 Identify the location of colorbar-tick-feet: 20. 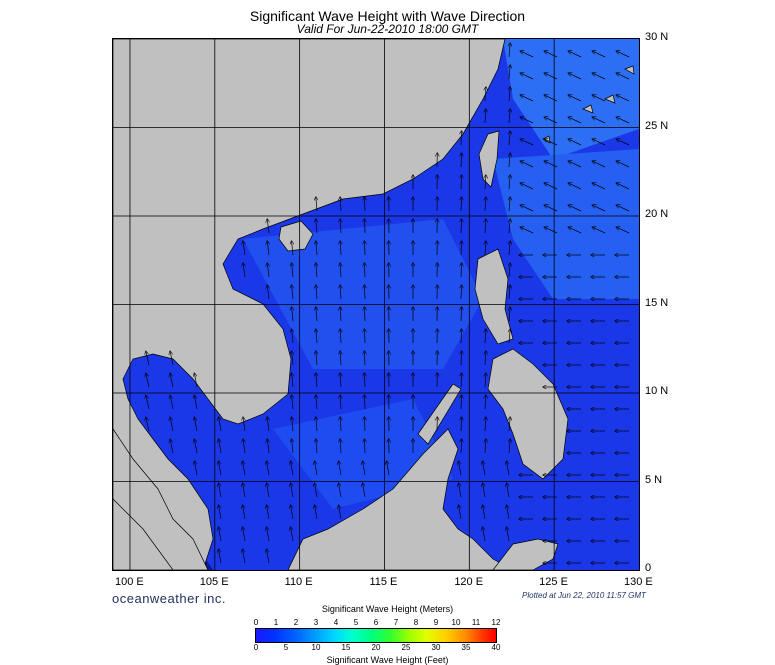
(376, 647).